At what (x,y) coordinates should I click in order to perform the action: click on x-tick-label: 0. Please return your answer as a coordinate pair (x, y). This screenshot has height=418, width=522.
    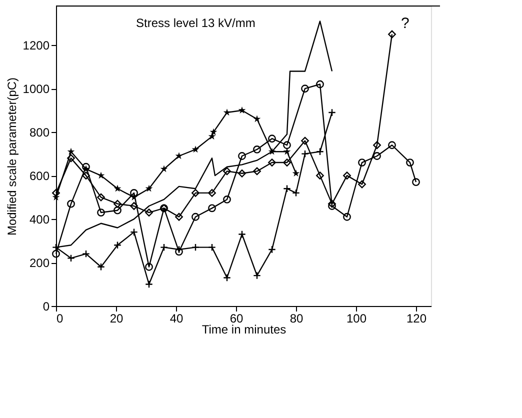
    Looking at the image, I should click on (60, 319).